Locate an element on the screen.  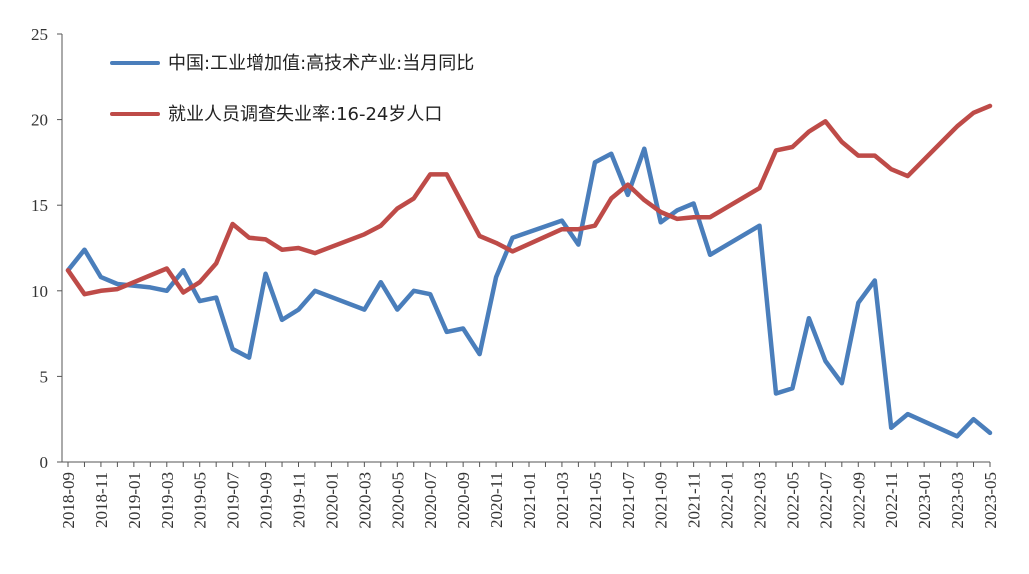
x-tick-label: 2023-01 is located at coordinates (924, 500).